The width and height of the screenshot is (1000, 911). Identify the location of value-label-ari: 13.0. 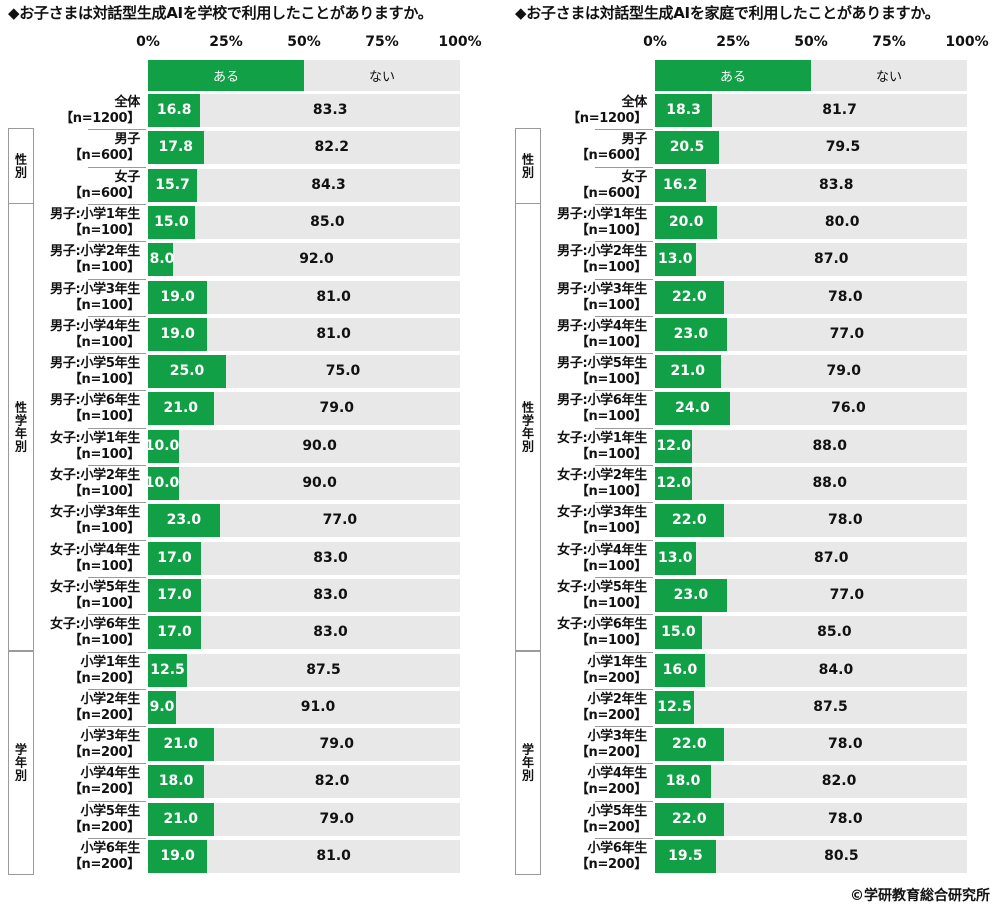
(675, 259).